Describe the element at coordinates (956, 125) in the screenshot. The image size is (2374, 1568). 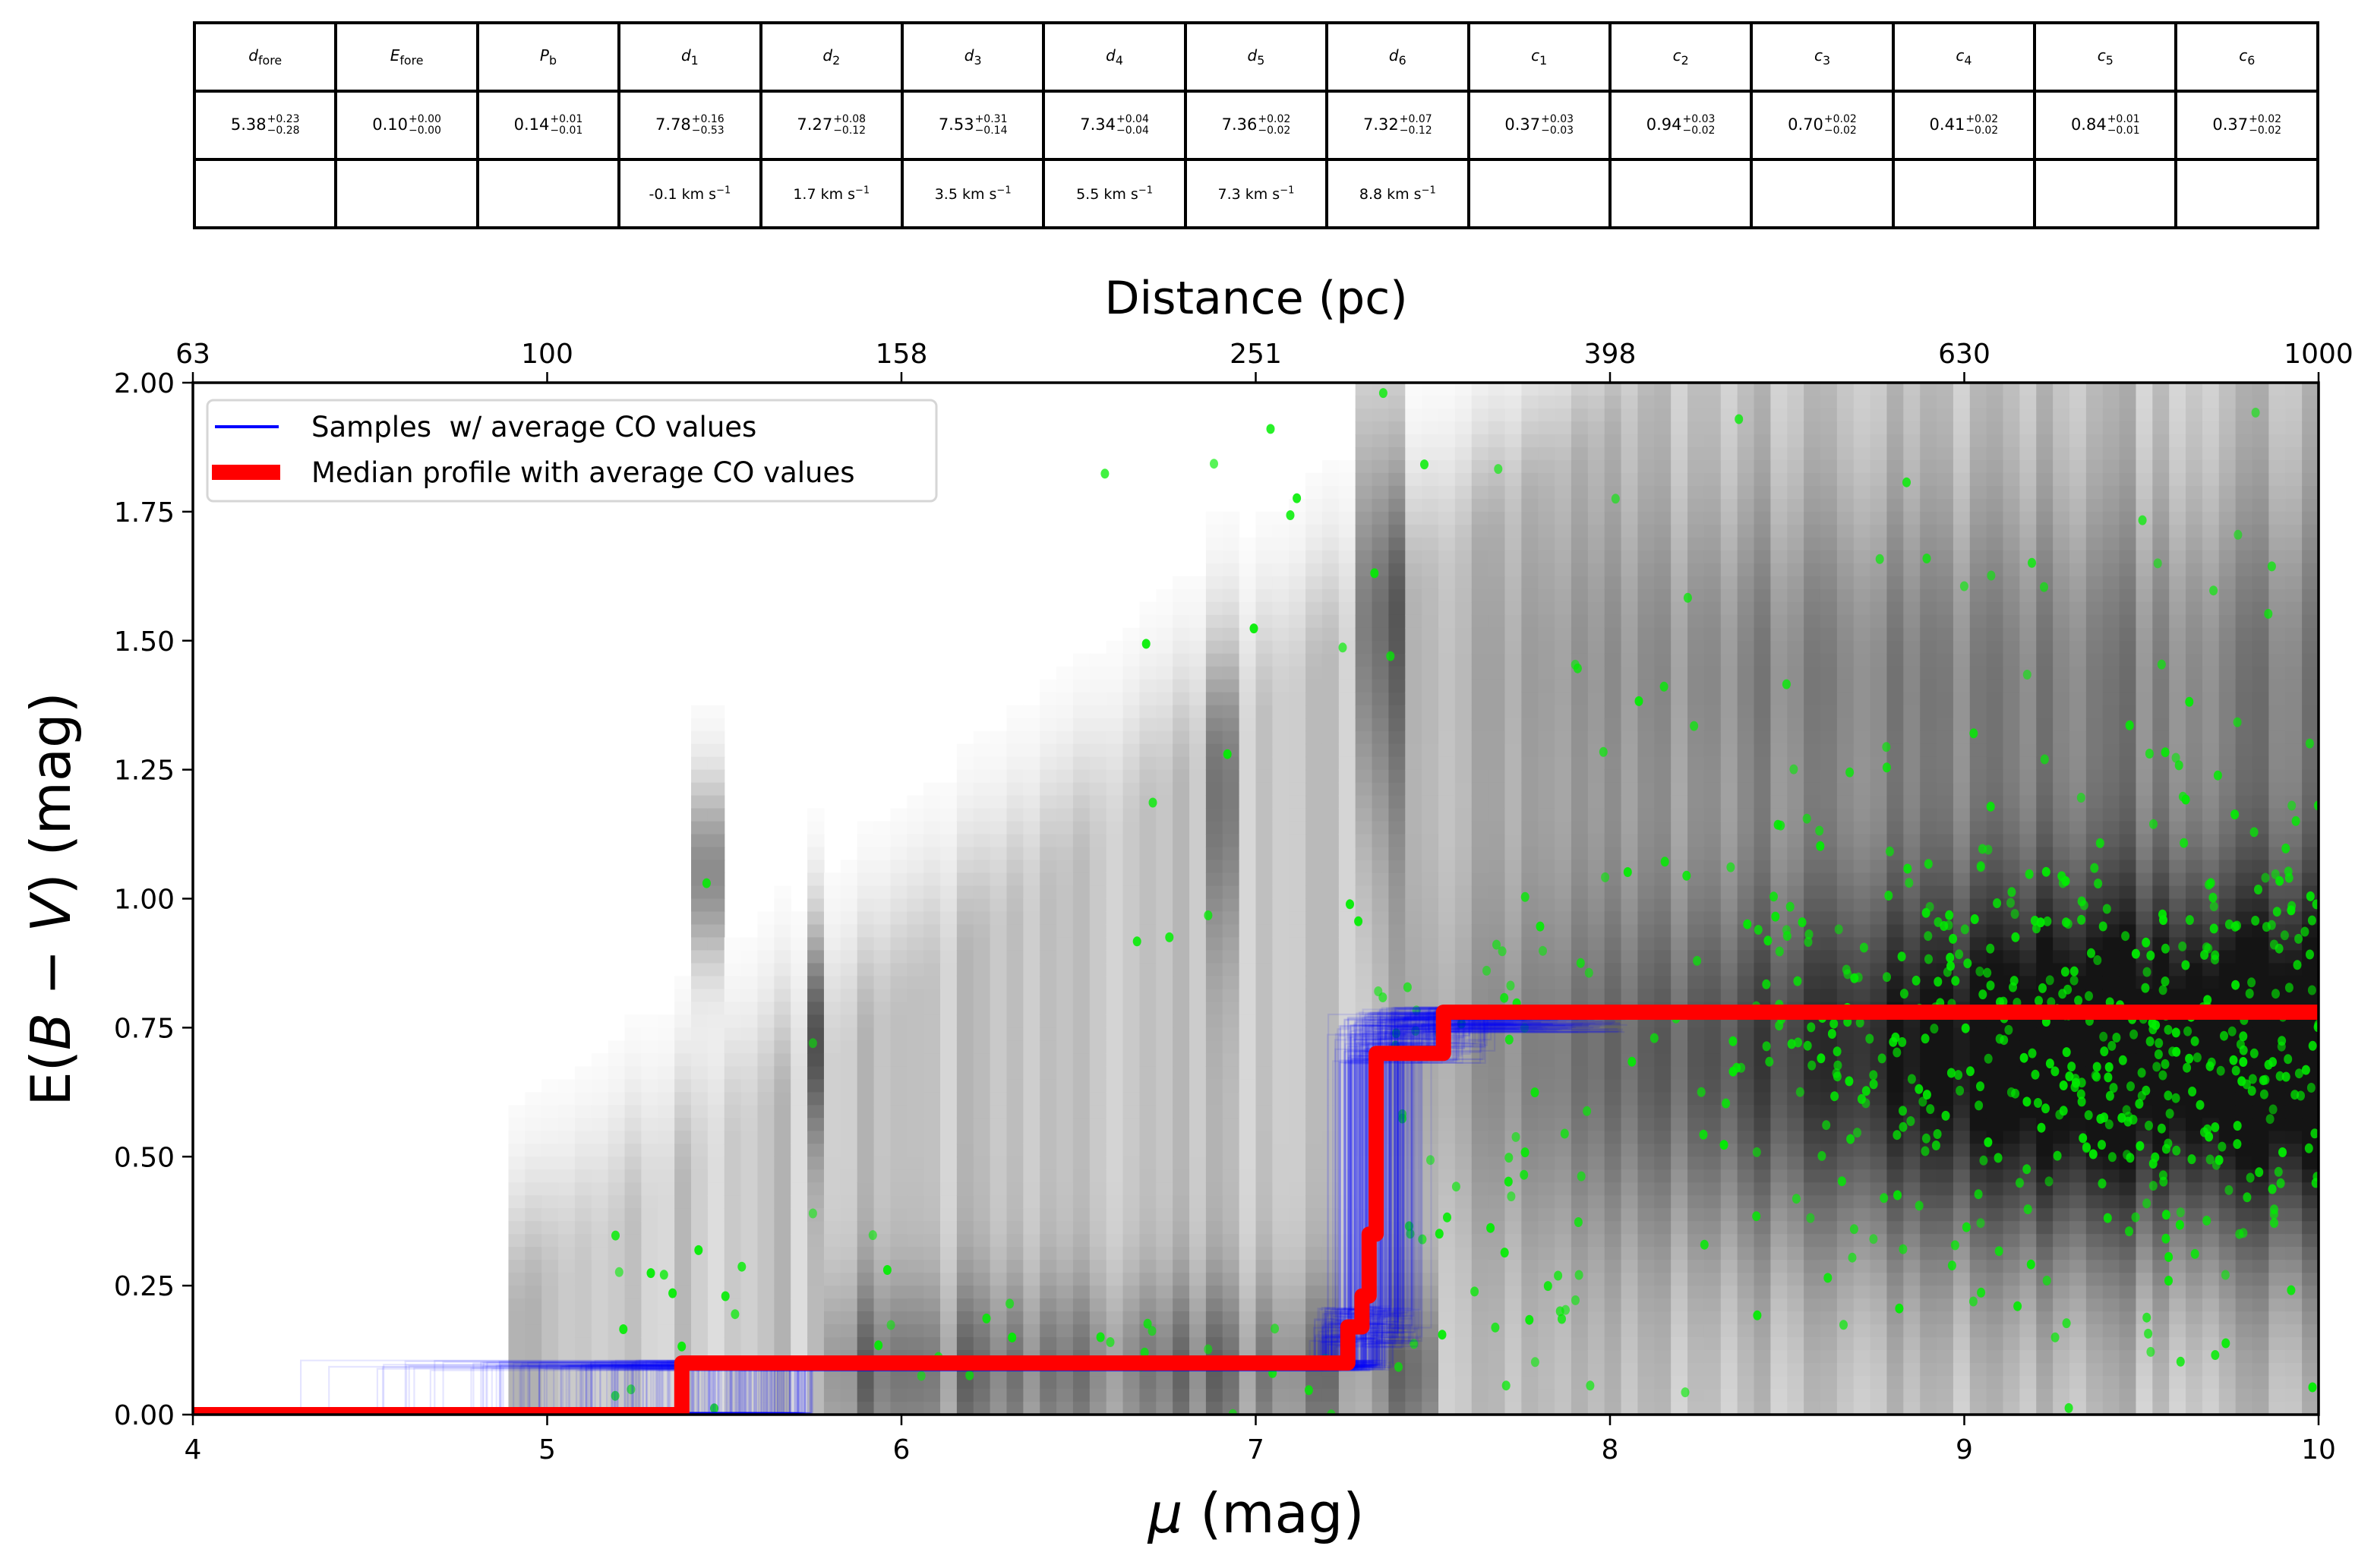
I see `param-median: 7.53` at that location.